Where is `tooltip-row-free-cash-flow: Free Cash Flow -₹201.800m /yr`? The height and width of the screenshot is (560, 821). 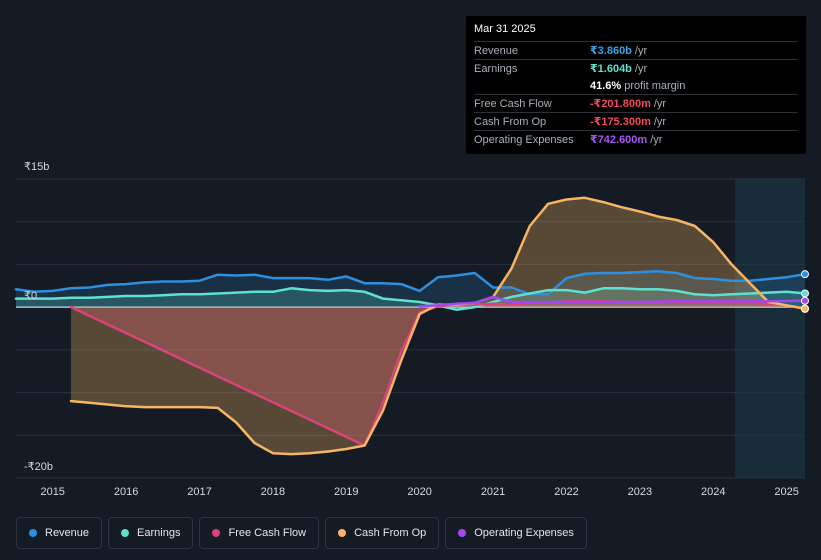
tooltip-row-free-cash-flow: Free Cash Flow -₹201.800m /yr is located at coordinates (636, 103).